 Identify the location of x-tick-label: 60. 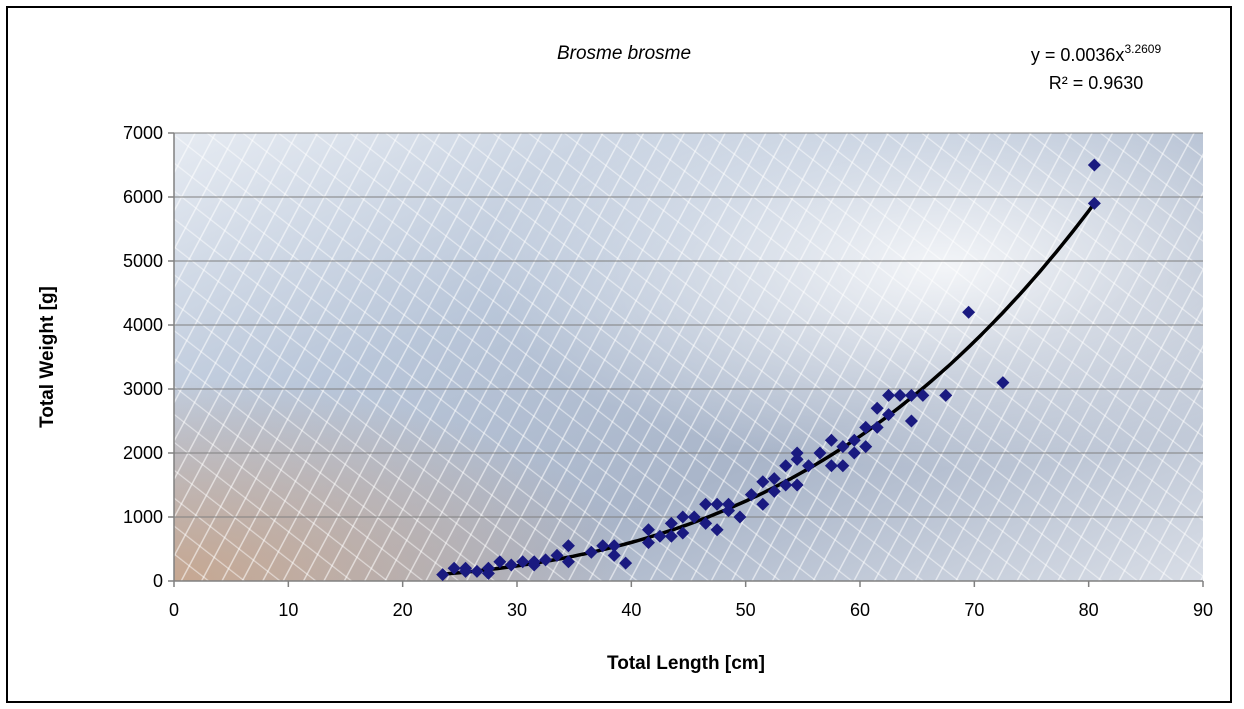
(860, 610).